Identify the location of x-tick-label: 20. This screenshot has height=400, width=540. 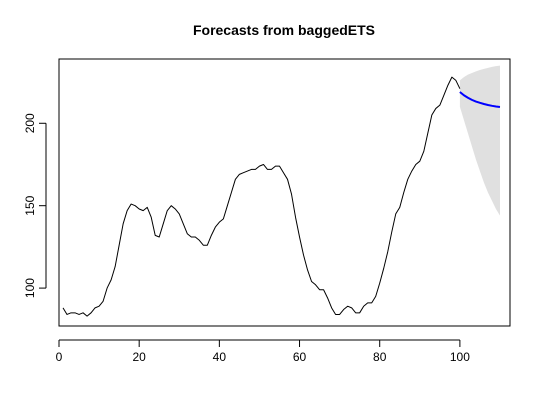
(139, 357).